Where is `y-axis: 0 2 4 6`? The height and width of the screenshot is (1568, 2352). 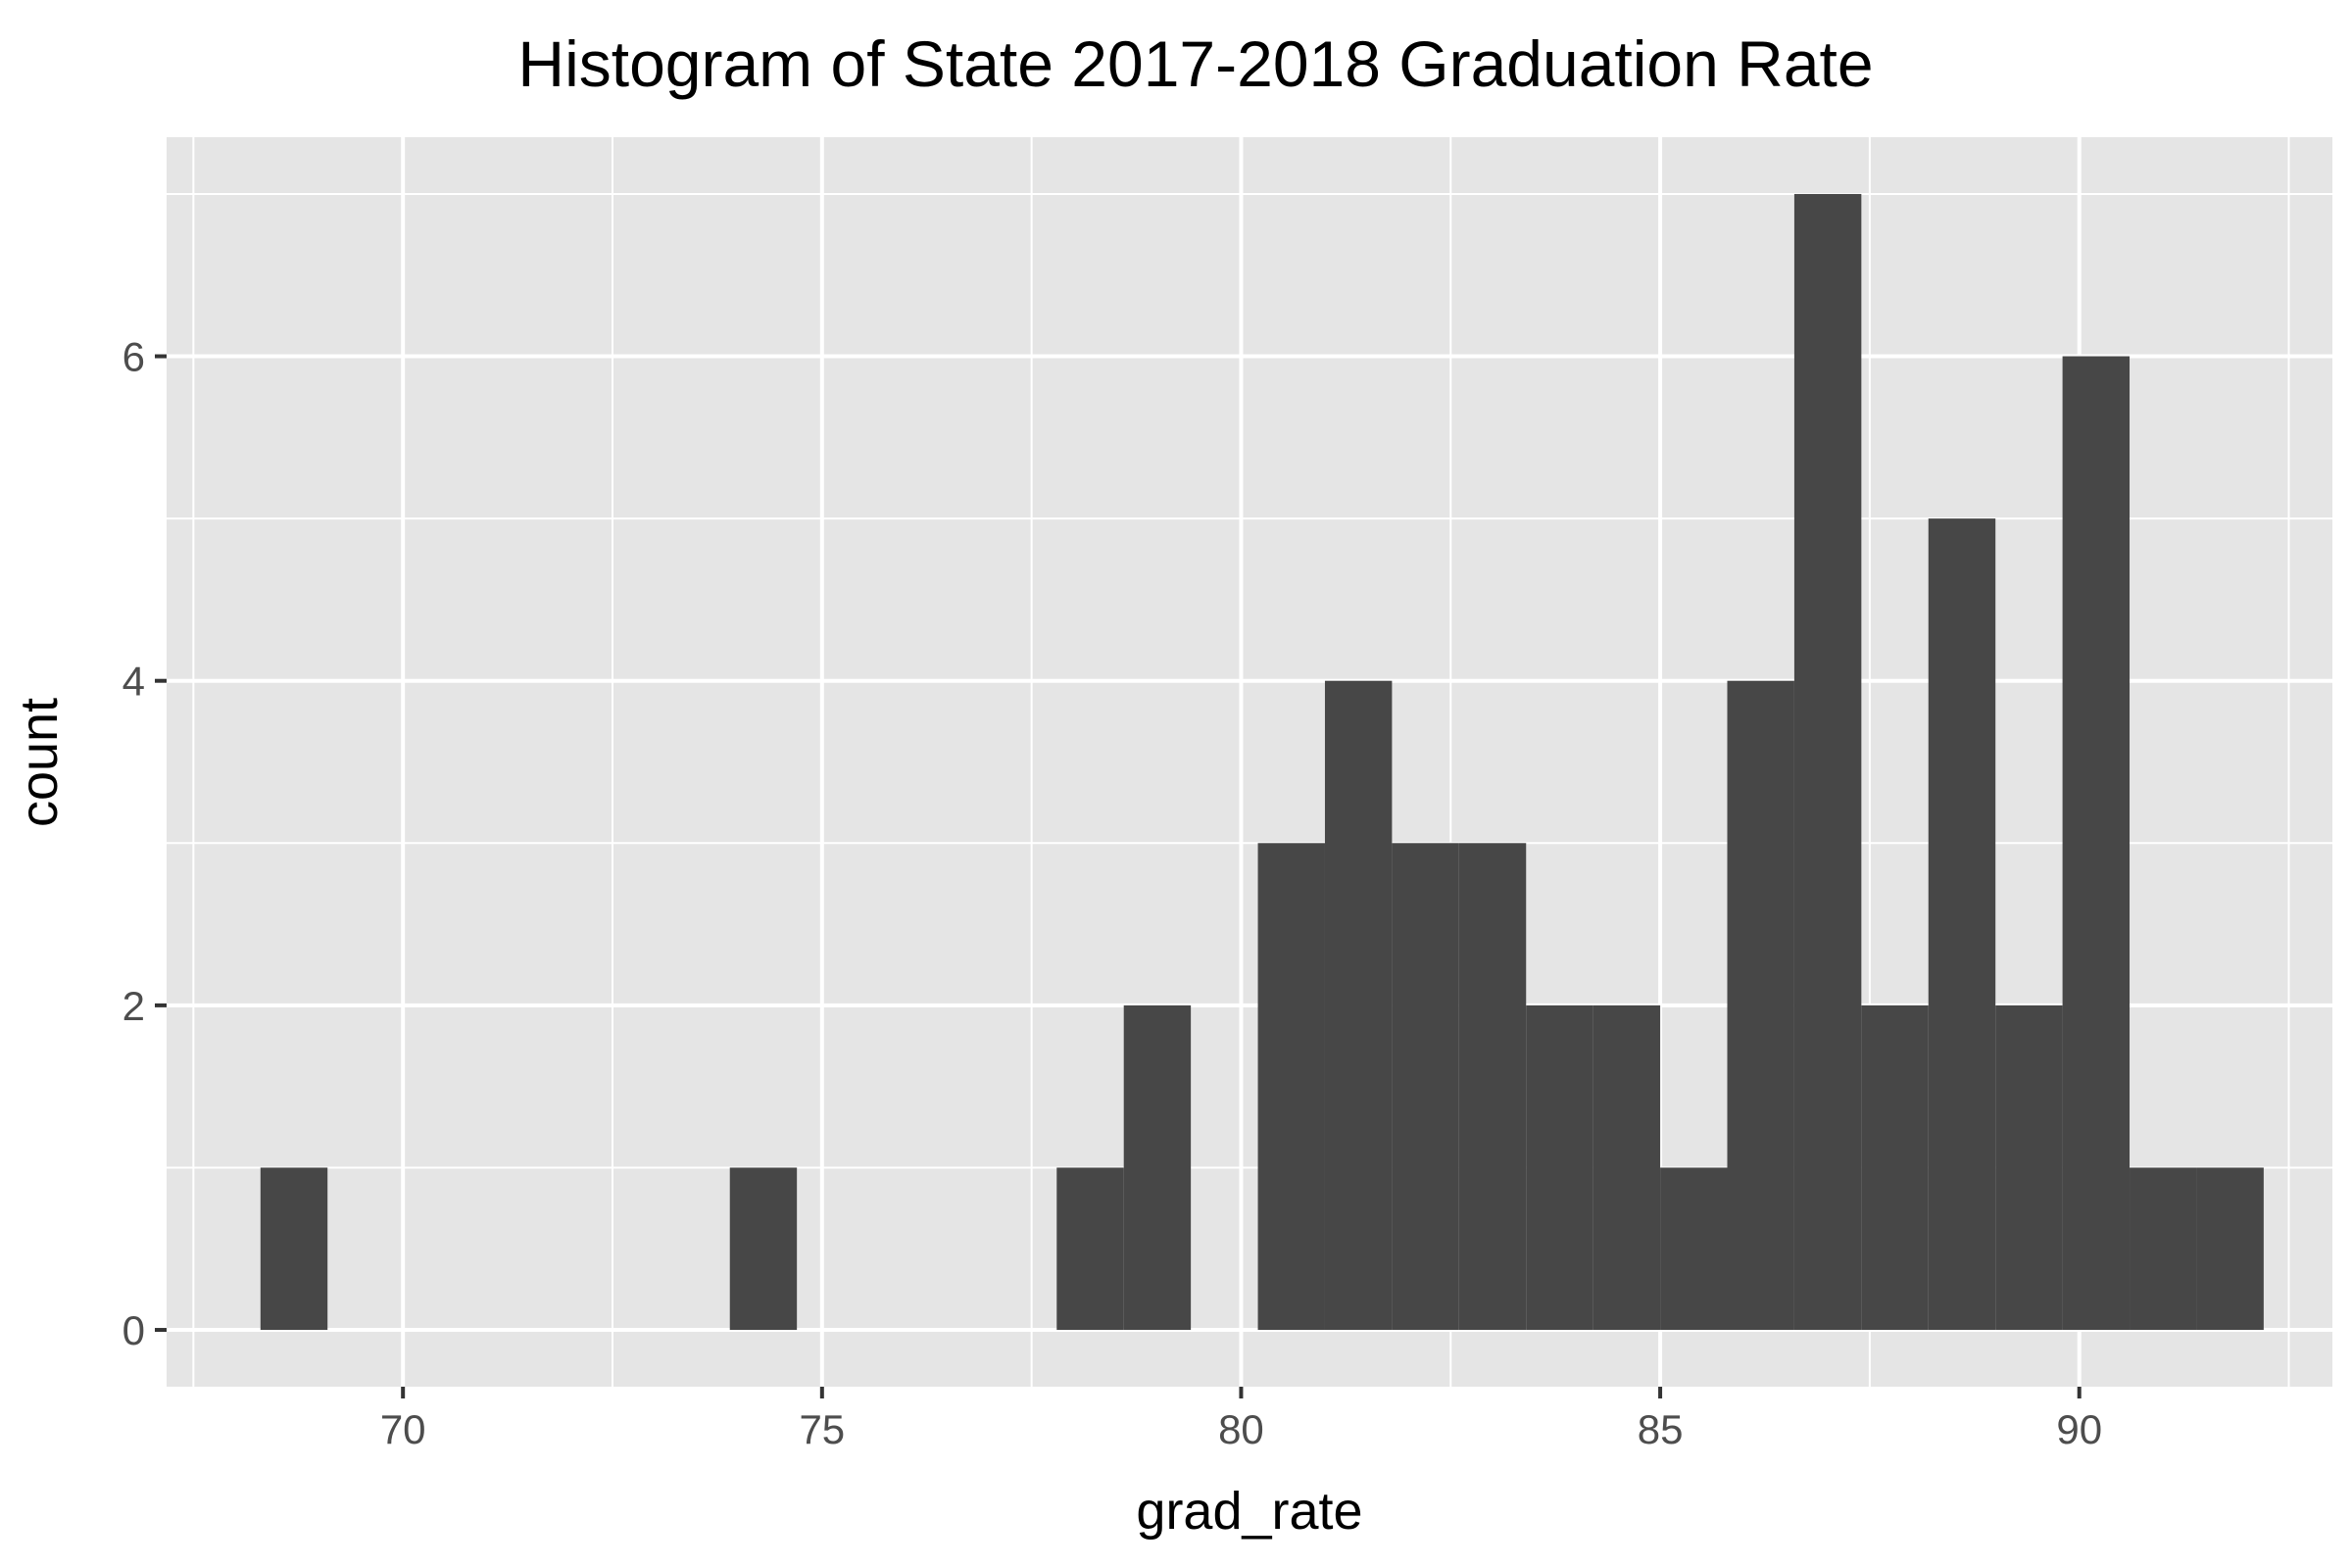 y-axis: 0 2 4 6 is located at coordinates (144, 843).